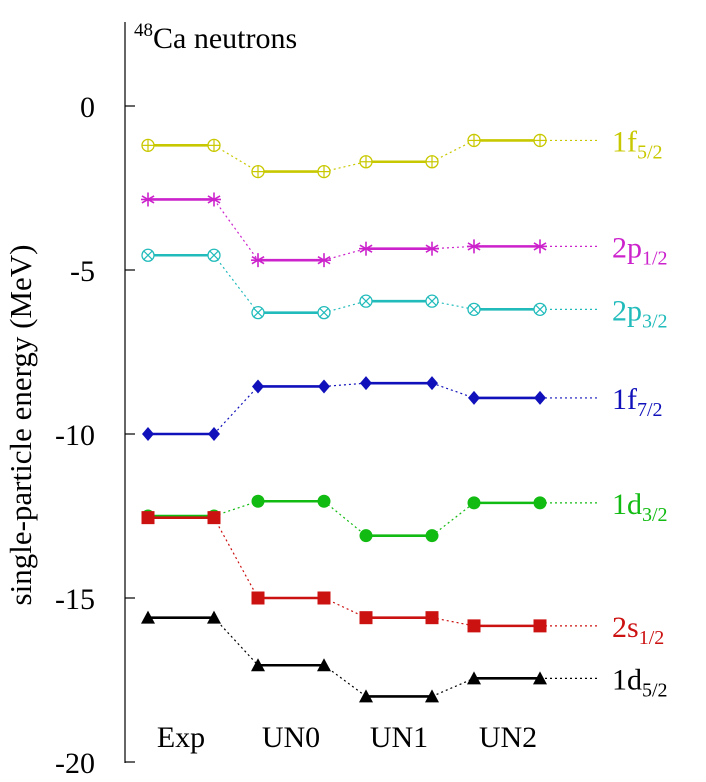 The width and height of the screenshot is (706, 782). What do you see at coordinates (474, 309) in the screenshot?
I see `marker-2p3-2-un2-left` at bounding box center [474, 309].